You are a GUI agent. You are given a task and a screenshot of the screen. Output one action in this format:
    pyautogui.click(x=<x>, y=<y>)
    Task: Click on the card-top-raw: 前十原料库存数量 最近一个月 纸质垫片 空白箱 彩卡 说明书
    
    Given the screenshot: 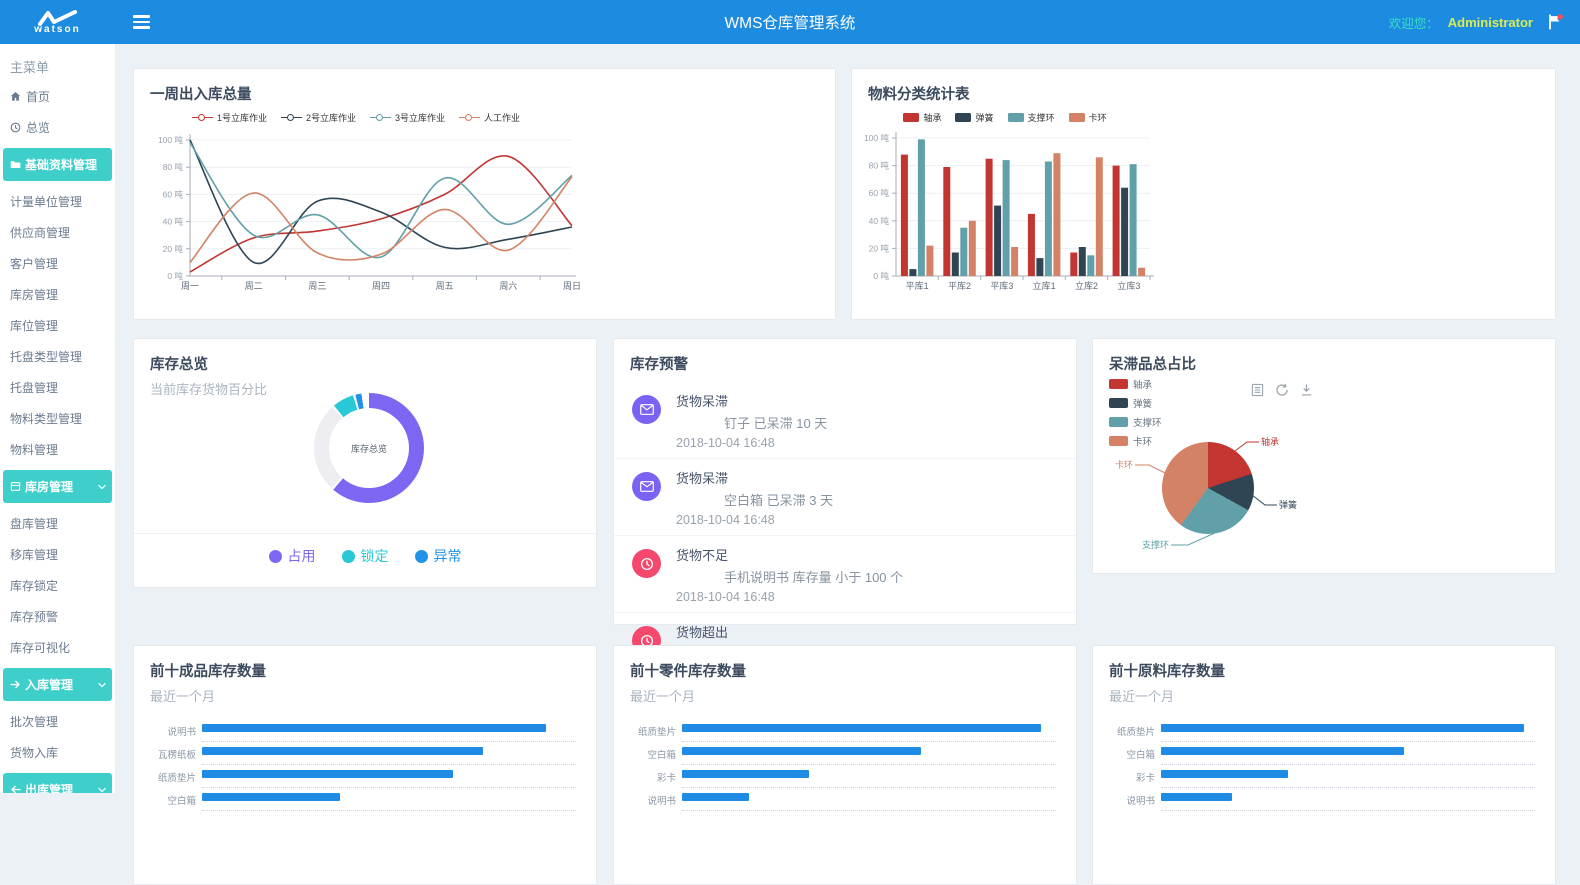 What is the action you would take?
    pyautogui.click(x=1324, y=765)
    